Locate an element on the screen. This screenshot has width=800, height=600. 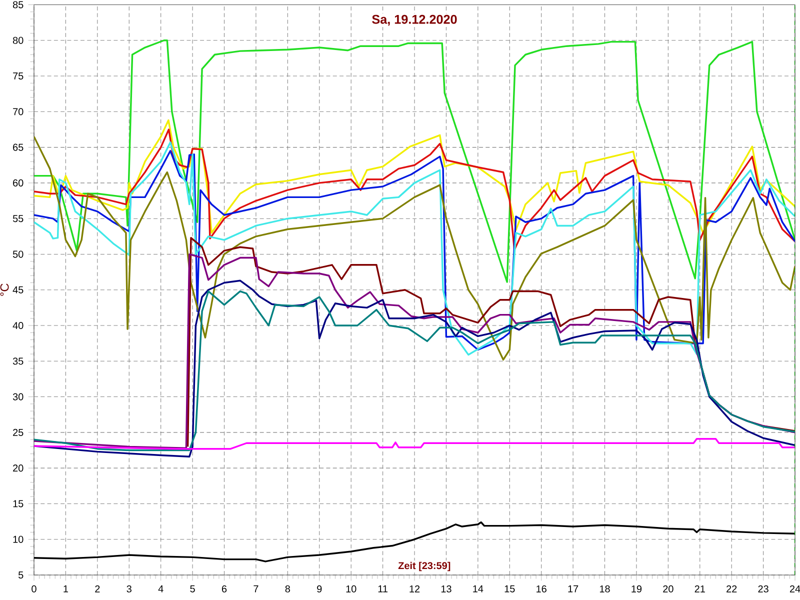
x-tick-label: 23 is located at coordinates (763, 588).